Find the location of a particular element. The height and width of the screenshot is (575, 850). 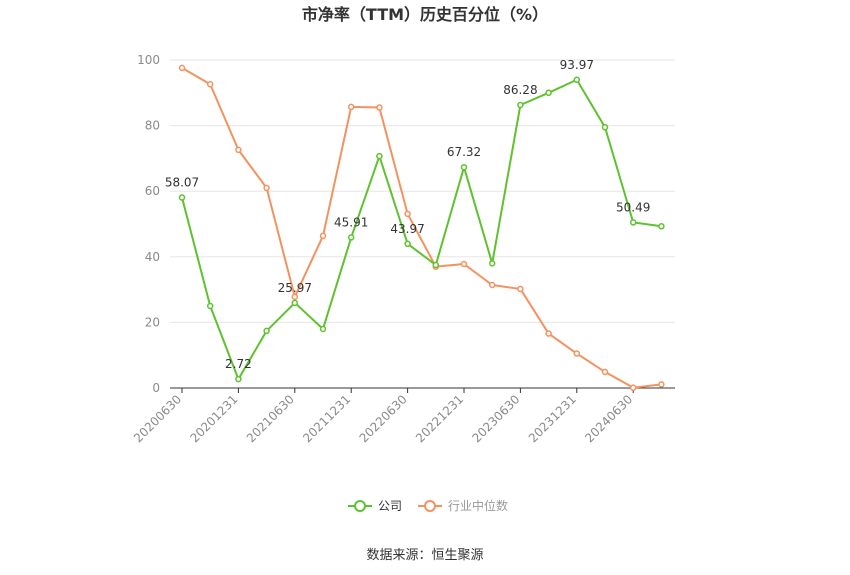

legend-item-1: 行业中位数 is located at coordinates (463, 505).